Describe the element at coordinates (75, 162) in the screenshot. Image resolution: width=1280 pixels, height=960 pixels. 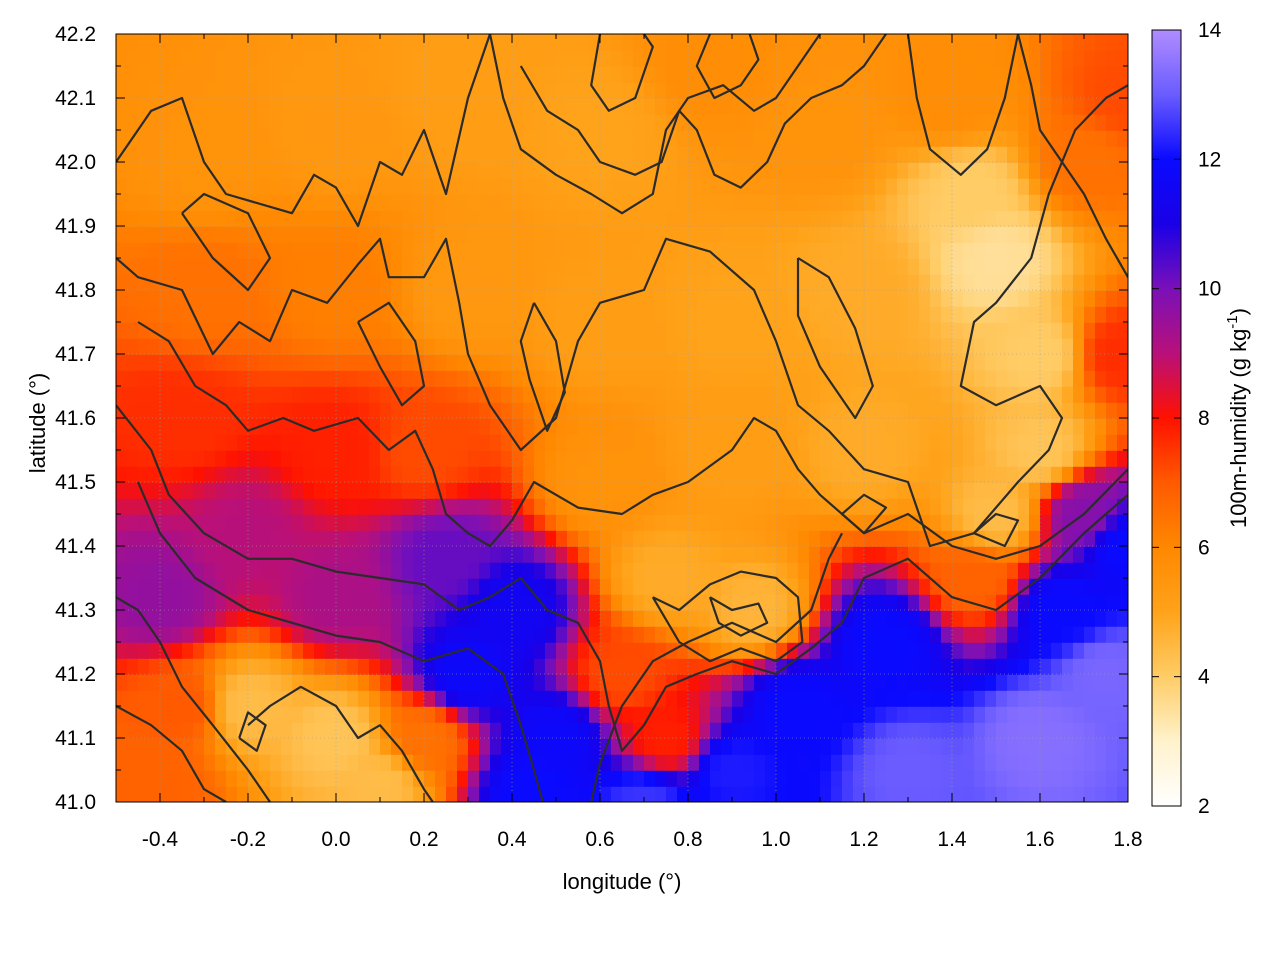
I see `y-tick-label: 42.0` at that location.